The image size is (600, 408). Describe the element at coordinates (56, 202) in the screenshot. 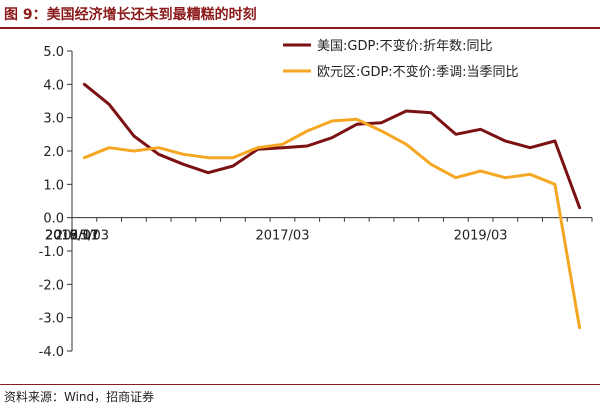

I see `y-axis: 5.0 4.0 3.0 2.0 1.0 0.0 -1.0 -2.0 -3.0 -4.0` at that location.